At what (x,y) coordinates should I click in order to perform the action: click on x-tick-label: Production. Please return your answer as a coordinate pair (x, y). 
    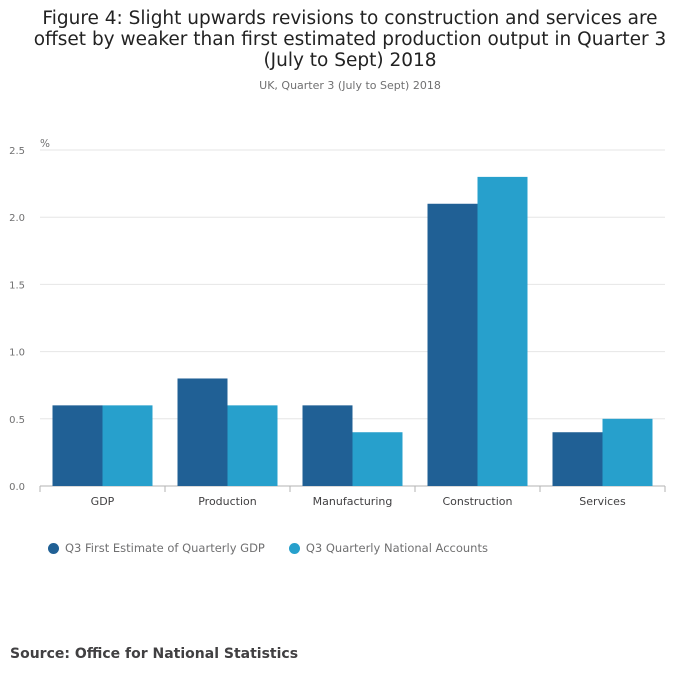
    Looking at the image, I should click on (227, 501).